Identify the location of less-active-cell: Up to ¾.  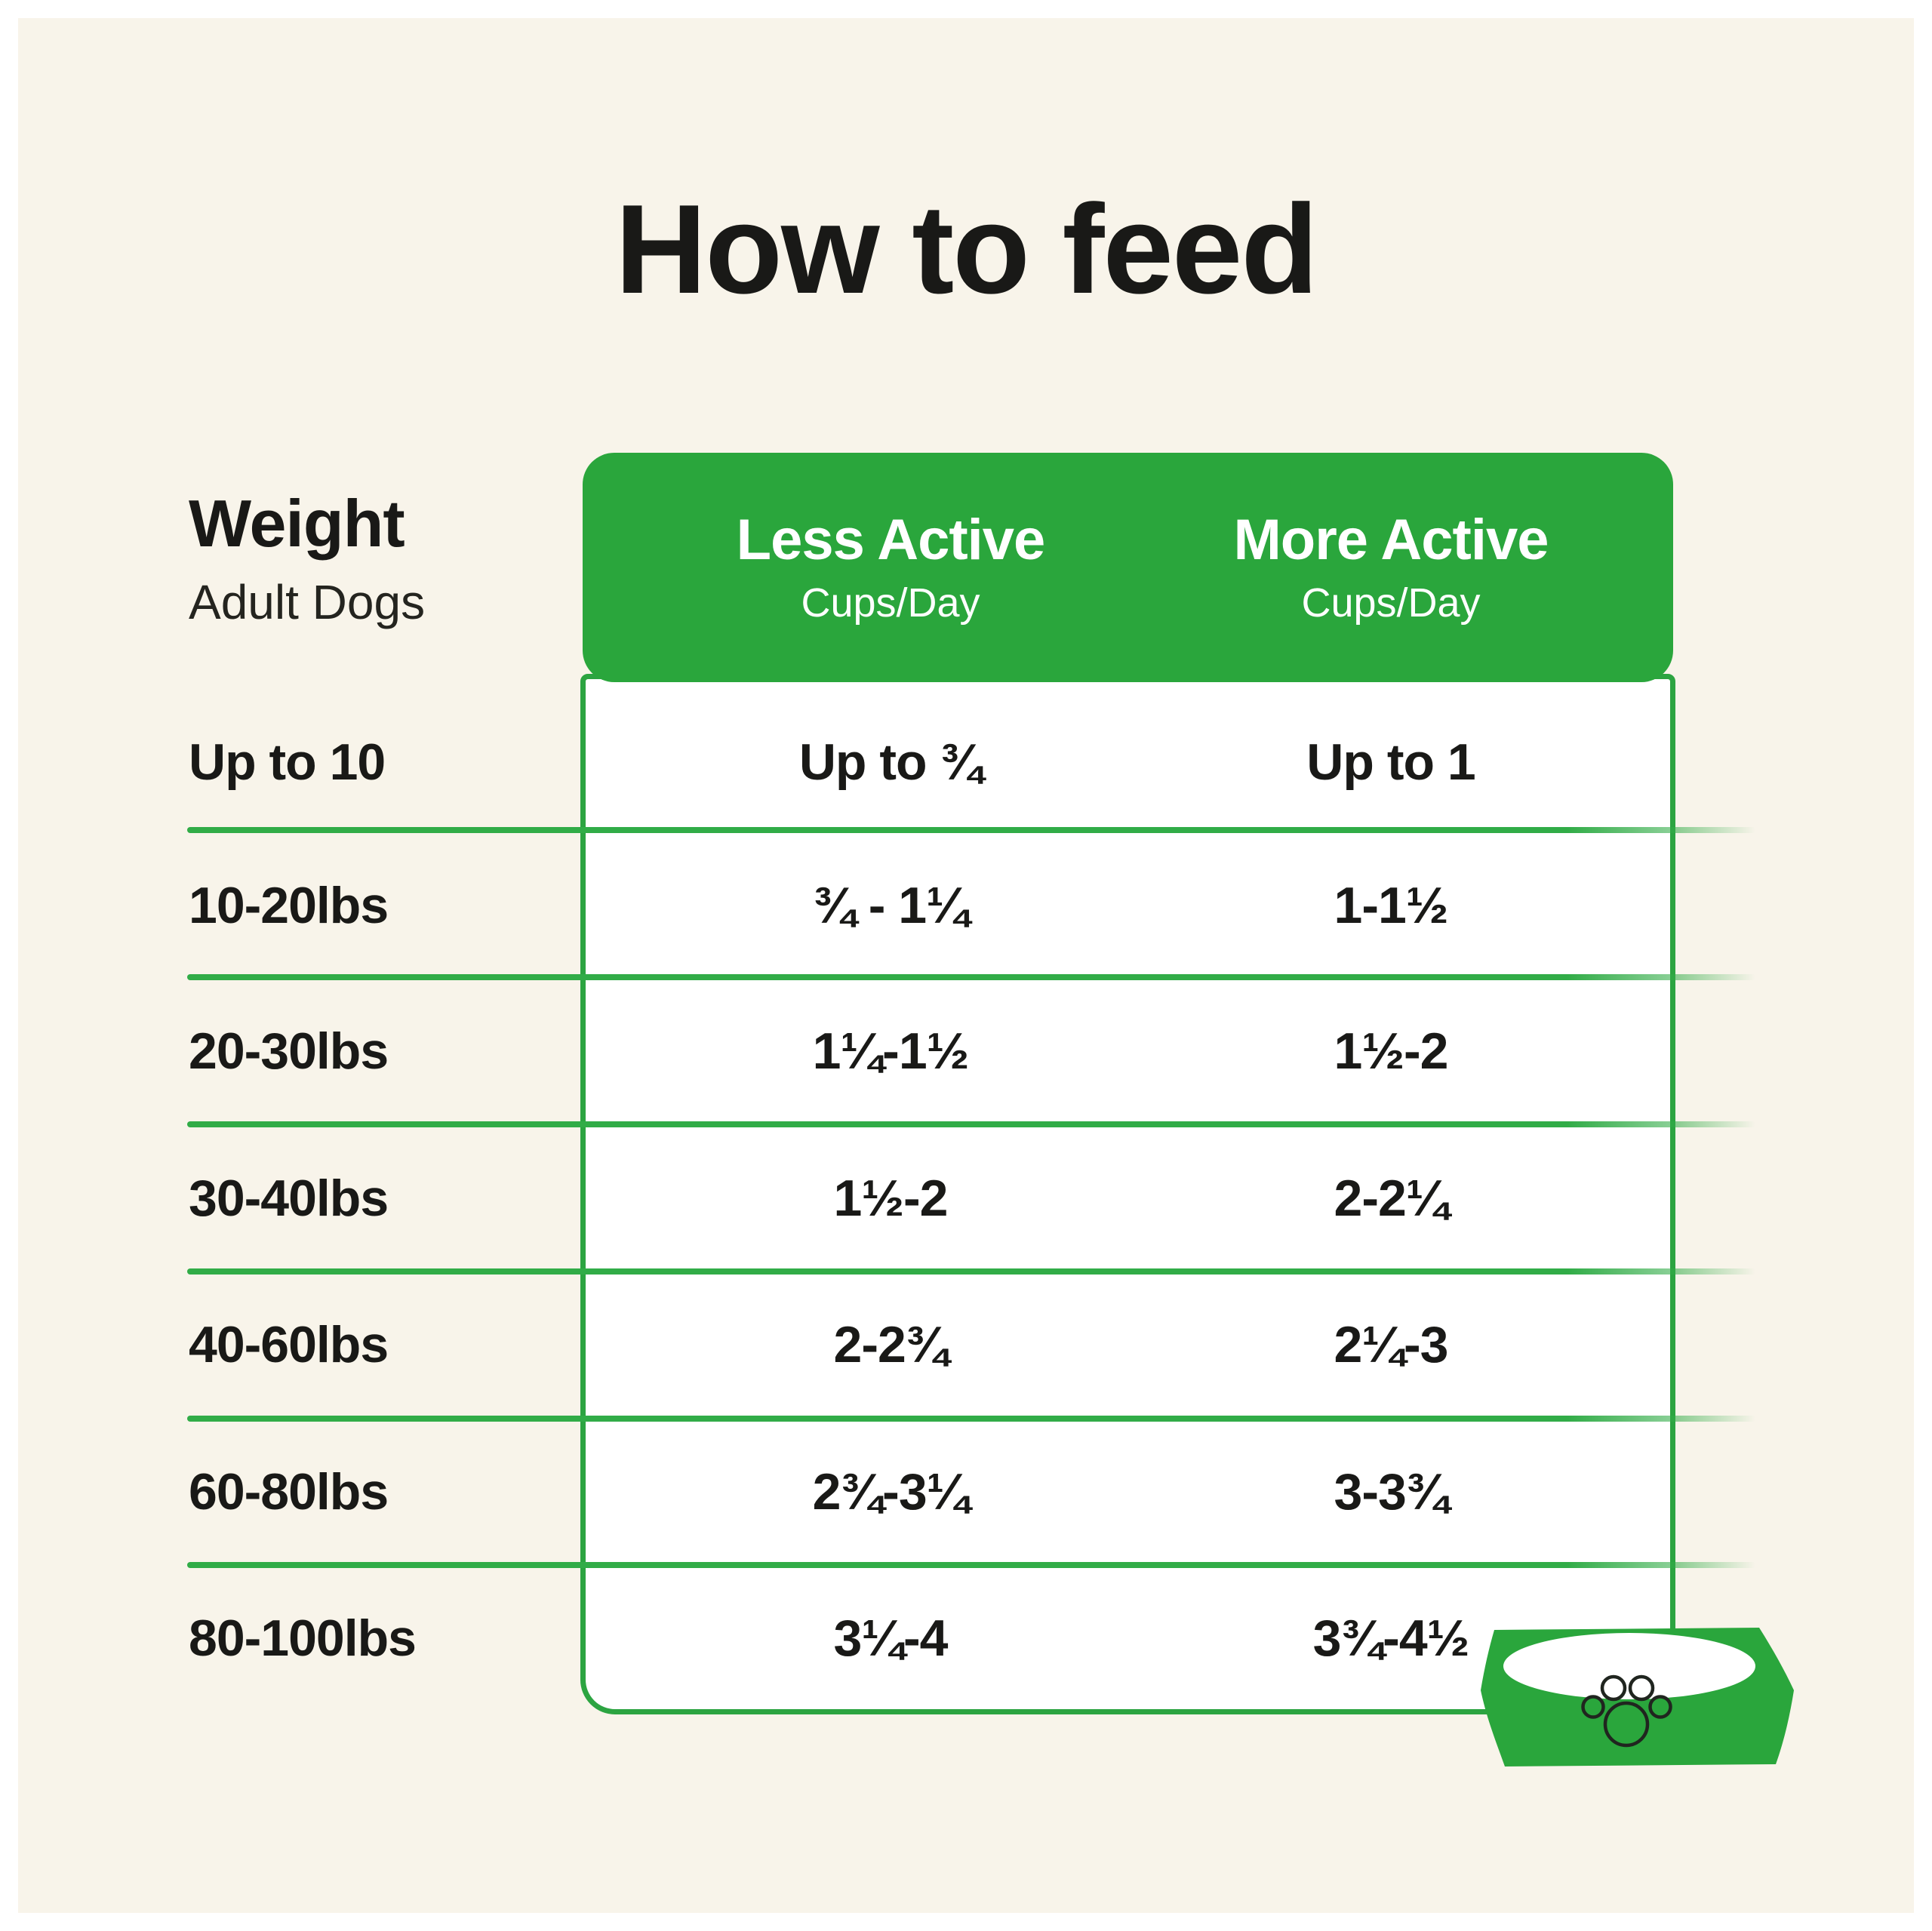
(890, 762).